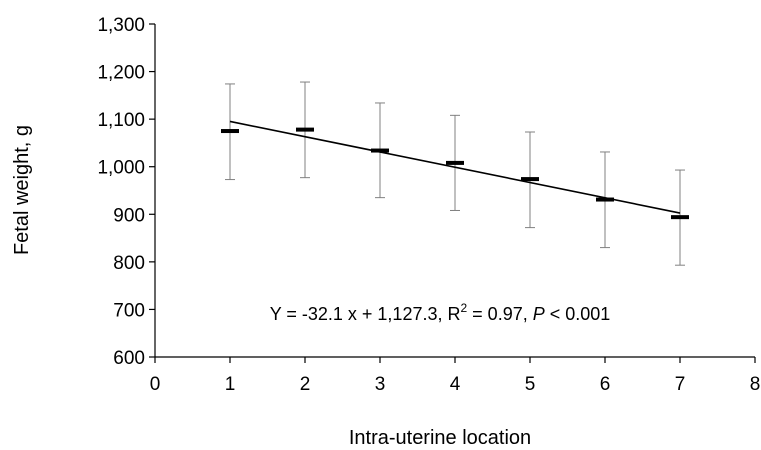  Describe the element at coordinates (230, 384) in the screenshot. I see `x-tick-label: 1` at that location.